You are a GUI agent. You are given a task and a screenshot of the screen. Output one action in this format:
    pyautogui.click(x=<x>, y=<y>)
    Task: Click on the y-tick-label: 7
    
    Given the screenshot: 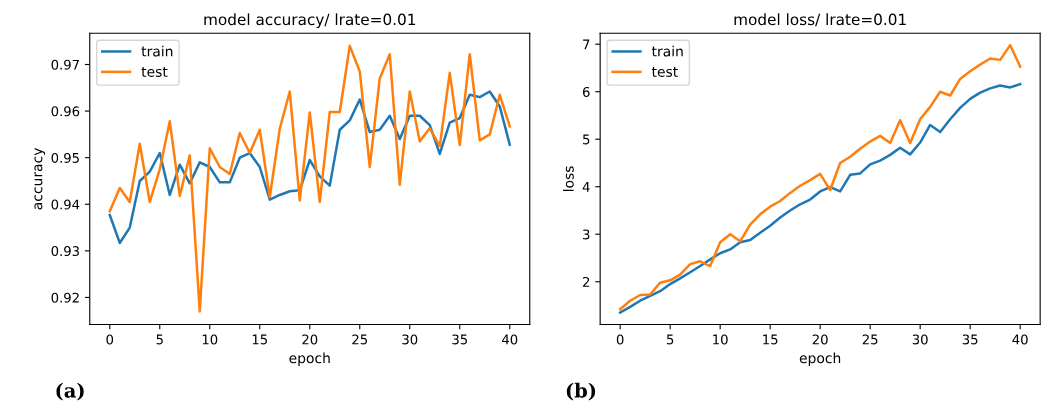 What is the action you would take?
    pyautogui.click(x=586, y=44)
    